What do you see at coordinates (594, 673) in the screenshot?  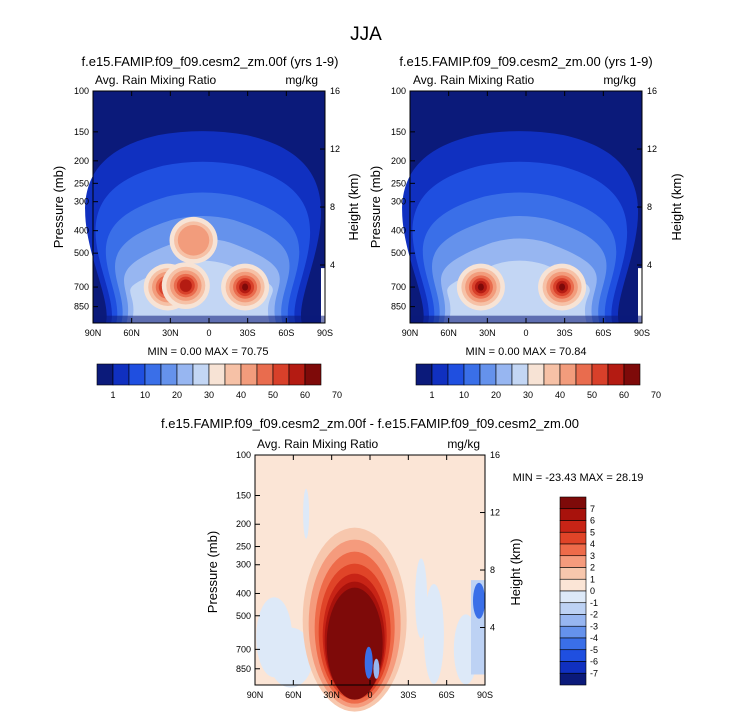 I see `colorbar-label: -7` at bounding box center [594, 673].